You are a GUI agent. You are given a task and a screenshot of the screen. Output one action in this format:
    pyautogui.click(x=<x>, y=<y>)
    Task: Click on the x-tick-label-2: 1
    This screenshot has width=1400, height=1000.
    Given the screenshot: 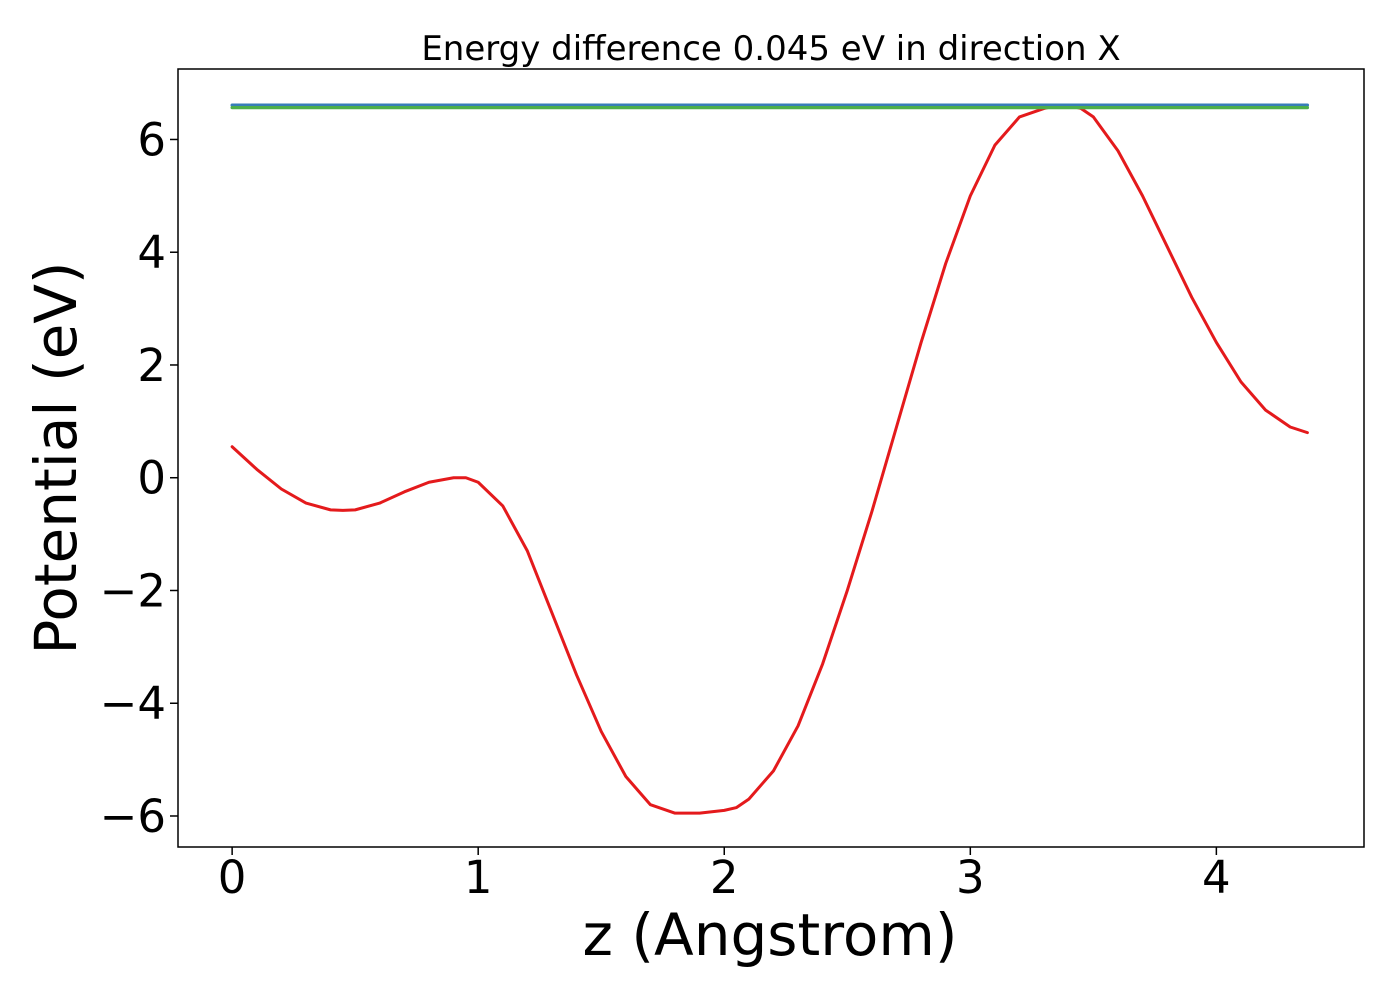 What is the action you would take?
    pyautogui.click(x=478, y=877)
    